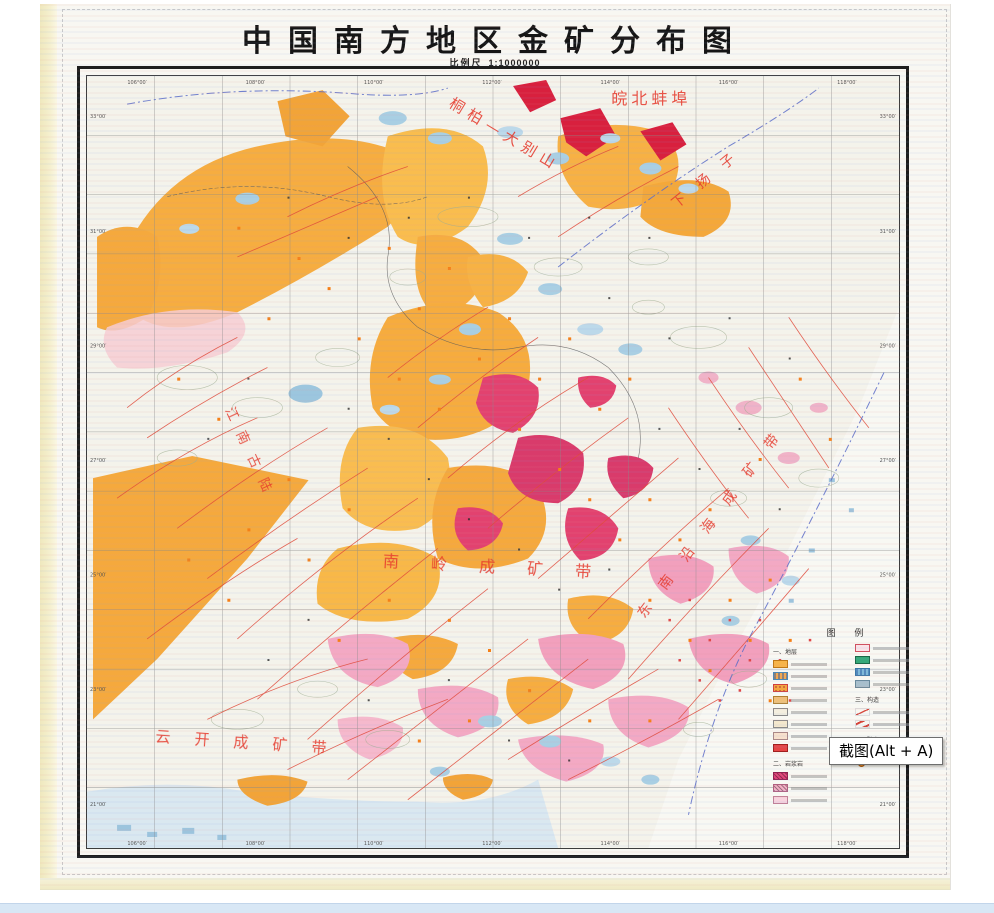  Describe the element at coordinates (788, 765) in the screenshot. I see `legend-section-header: 二、岩浆岩` at that location.